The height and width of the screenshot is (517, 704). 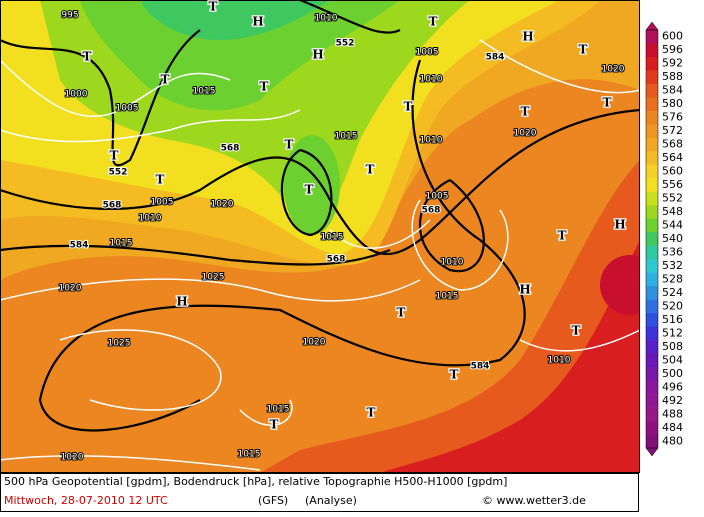 What do you see at coordinates (672, 130) in the screenshot?
I see `colorbar-tick-label: 572` at bounding box center [672, 130].